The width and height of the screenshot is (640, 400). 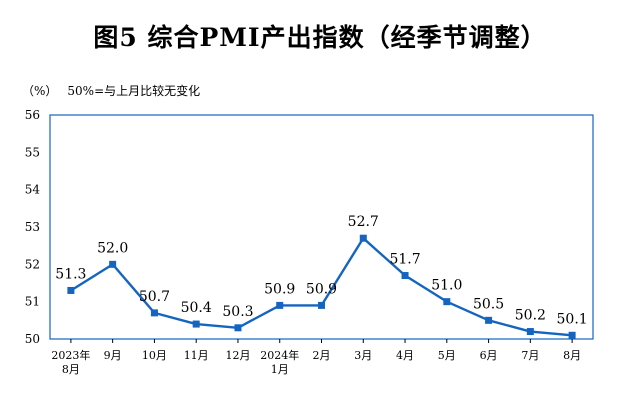 I want to click on unit-note: （%） 50%=与上月比较无变化, so click(x=111, y=90).